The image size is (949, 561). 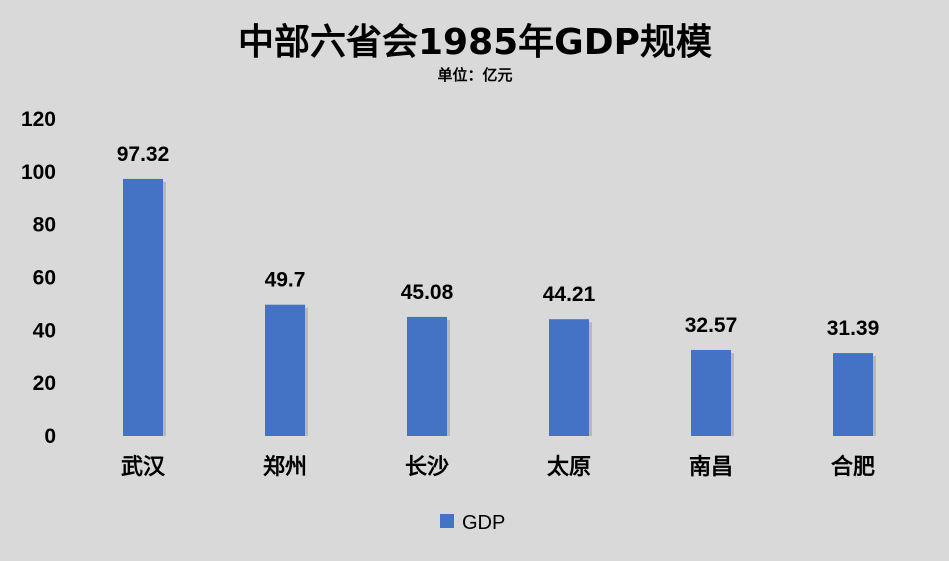 What do you see at coordinates (447, 521) in the screenshot?
I see `legend-swatch` at bounding box center [447, 521].